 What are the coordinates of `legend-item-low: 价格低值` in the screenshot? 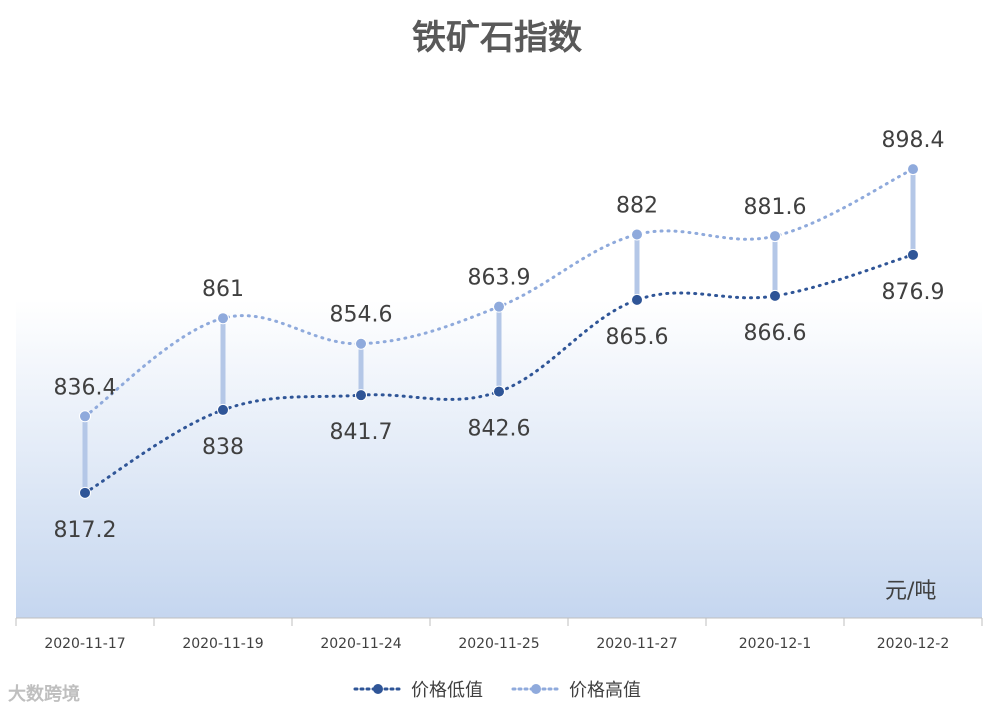 It's located at (418, 689).